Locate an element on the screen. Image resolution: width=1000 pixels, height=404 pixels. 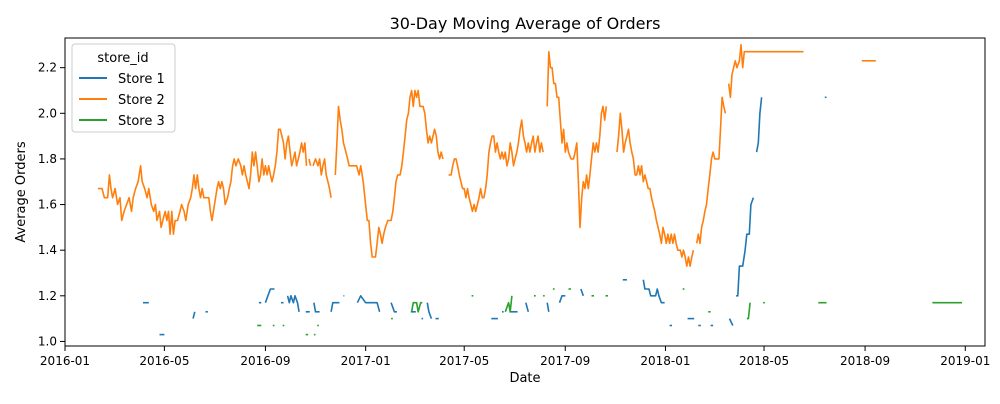
x-tick-label: 2016-09 is located at coordinates (265, 361).